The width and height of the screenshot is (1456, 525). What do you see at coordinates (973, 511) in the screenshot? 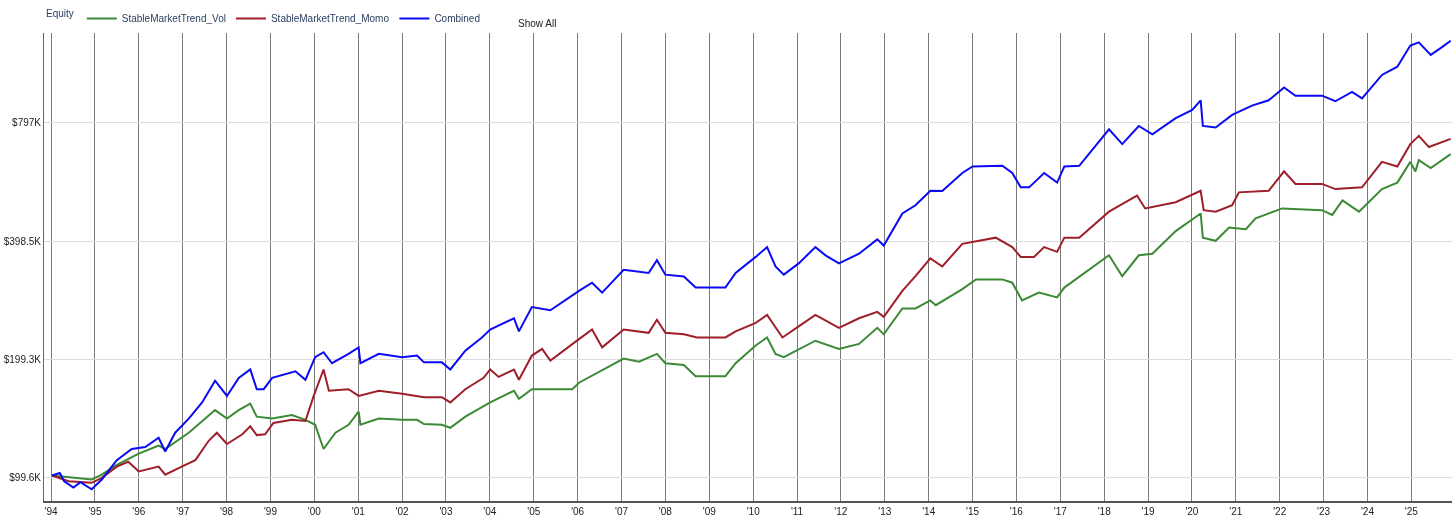
I see `x-tick-label: '15` at bounding box center [973, 511].